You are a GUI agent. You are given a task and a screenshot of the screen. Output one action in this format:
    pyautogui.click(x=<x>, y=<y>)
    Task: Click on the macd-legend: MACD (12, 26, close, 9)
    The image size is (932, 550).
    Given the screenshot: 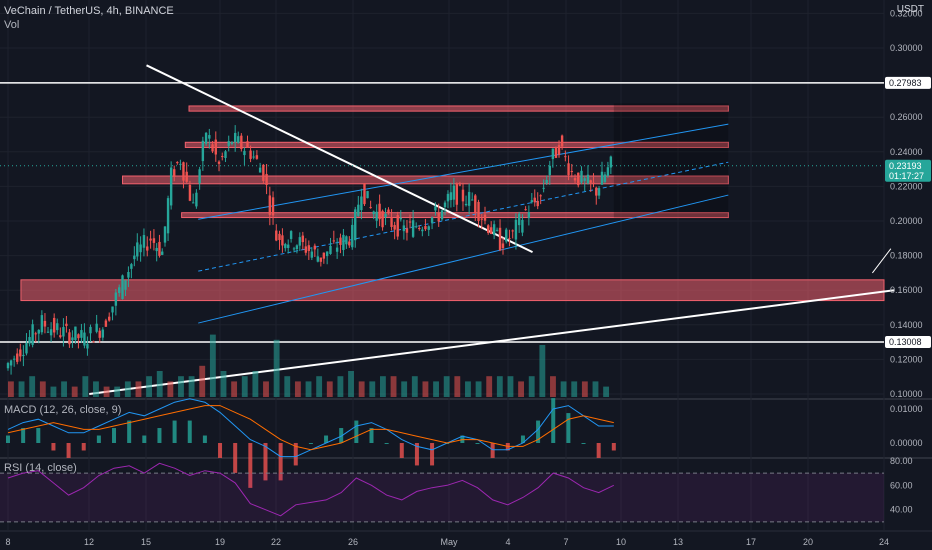 What is the action you would take?
    pyautogui.click(x=63, y=410)
    